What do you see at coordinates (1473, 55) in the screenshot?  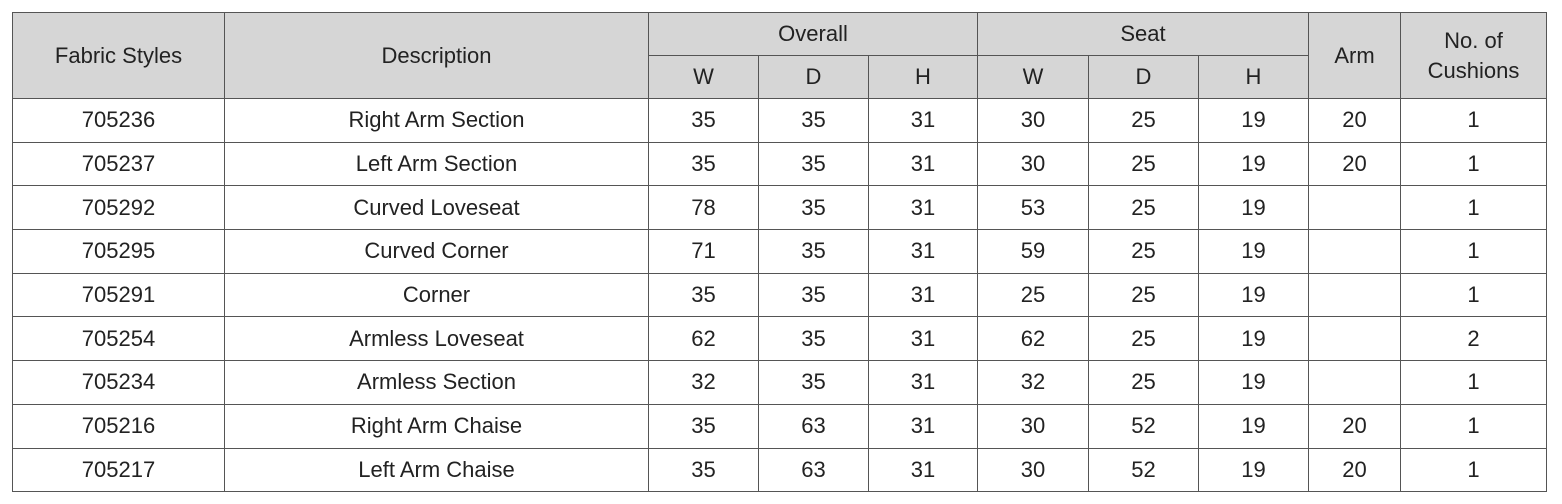 I see `header-cell: No. of Cushions` at bounding box center [1473, 55].